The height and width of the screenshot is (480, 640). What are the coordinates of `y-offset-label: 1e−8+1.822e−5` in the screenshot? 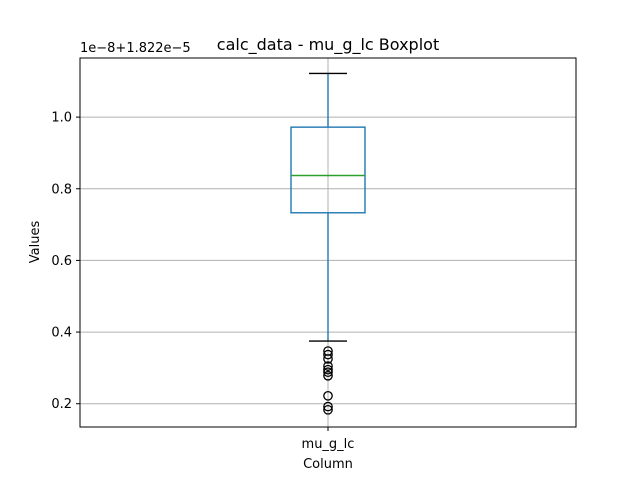 It's located at (135, 48).